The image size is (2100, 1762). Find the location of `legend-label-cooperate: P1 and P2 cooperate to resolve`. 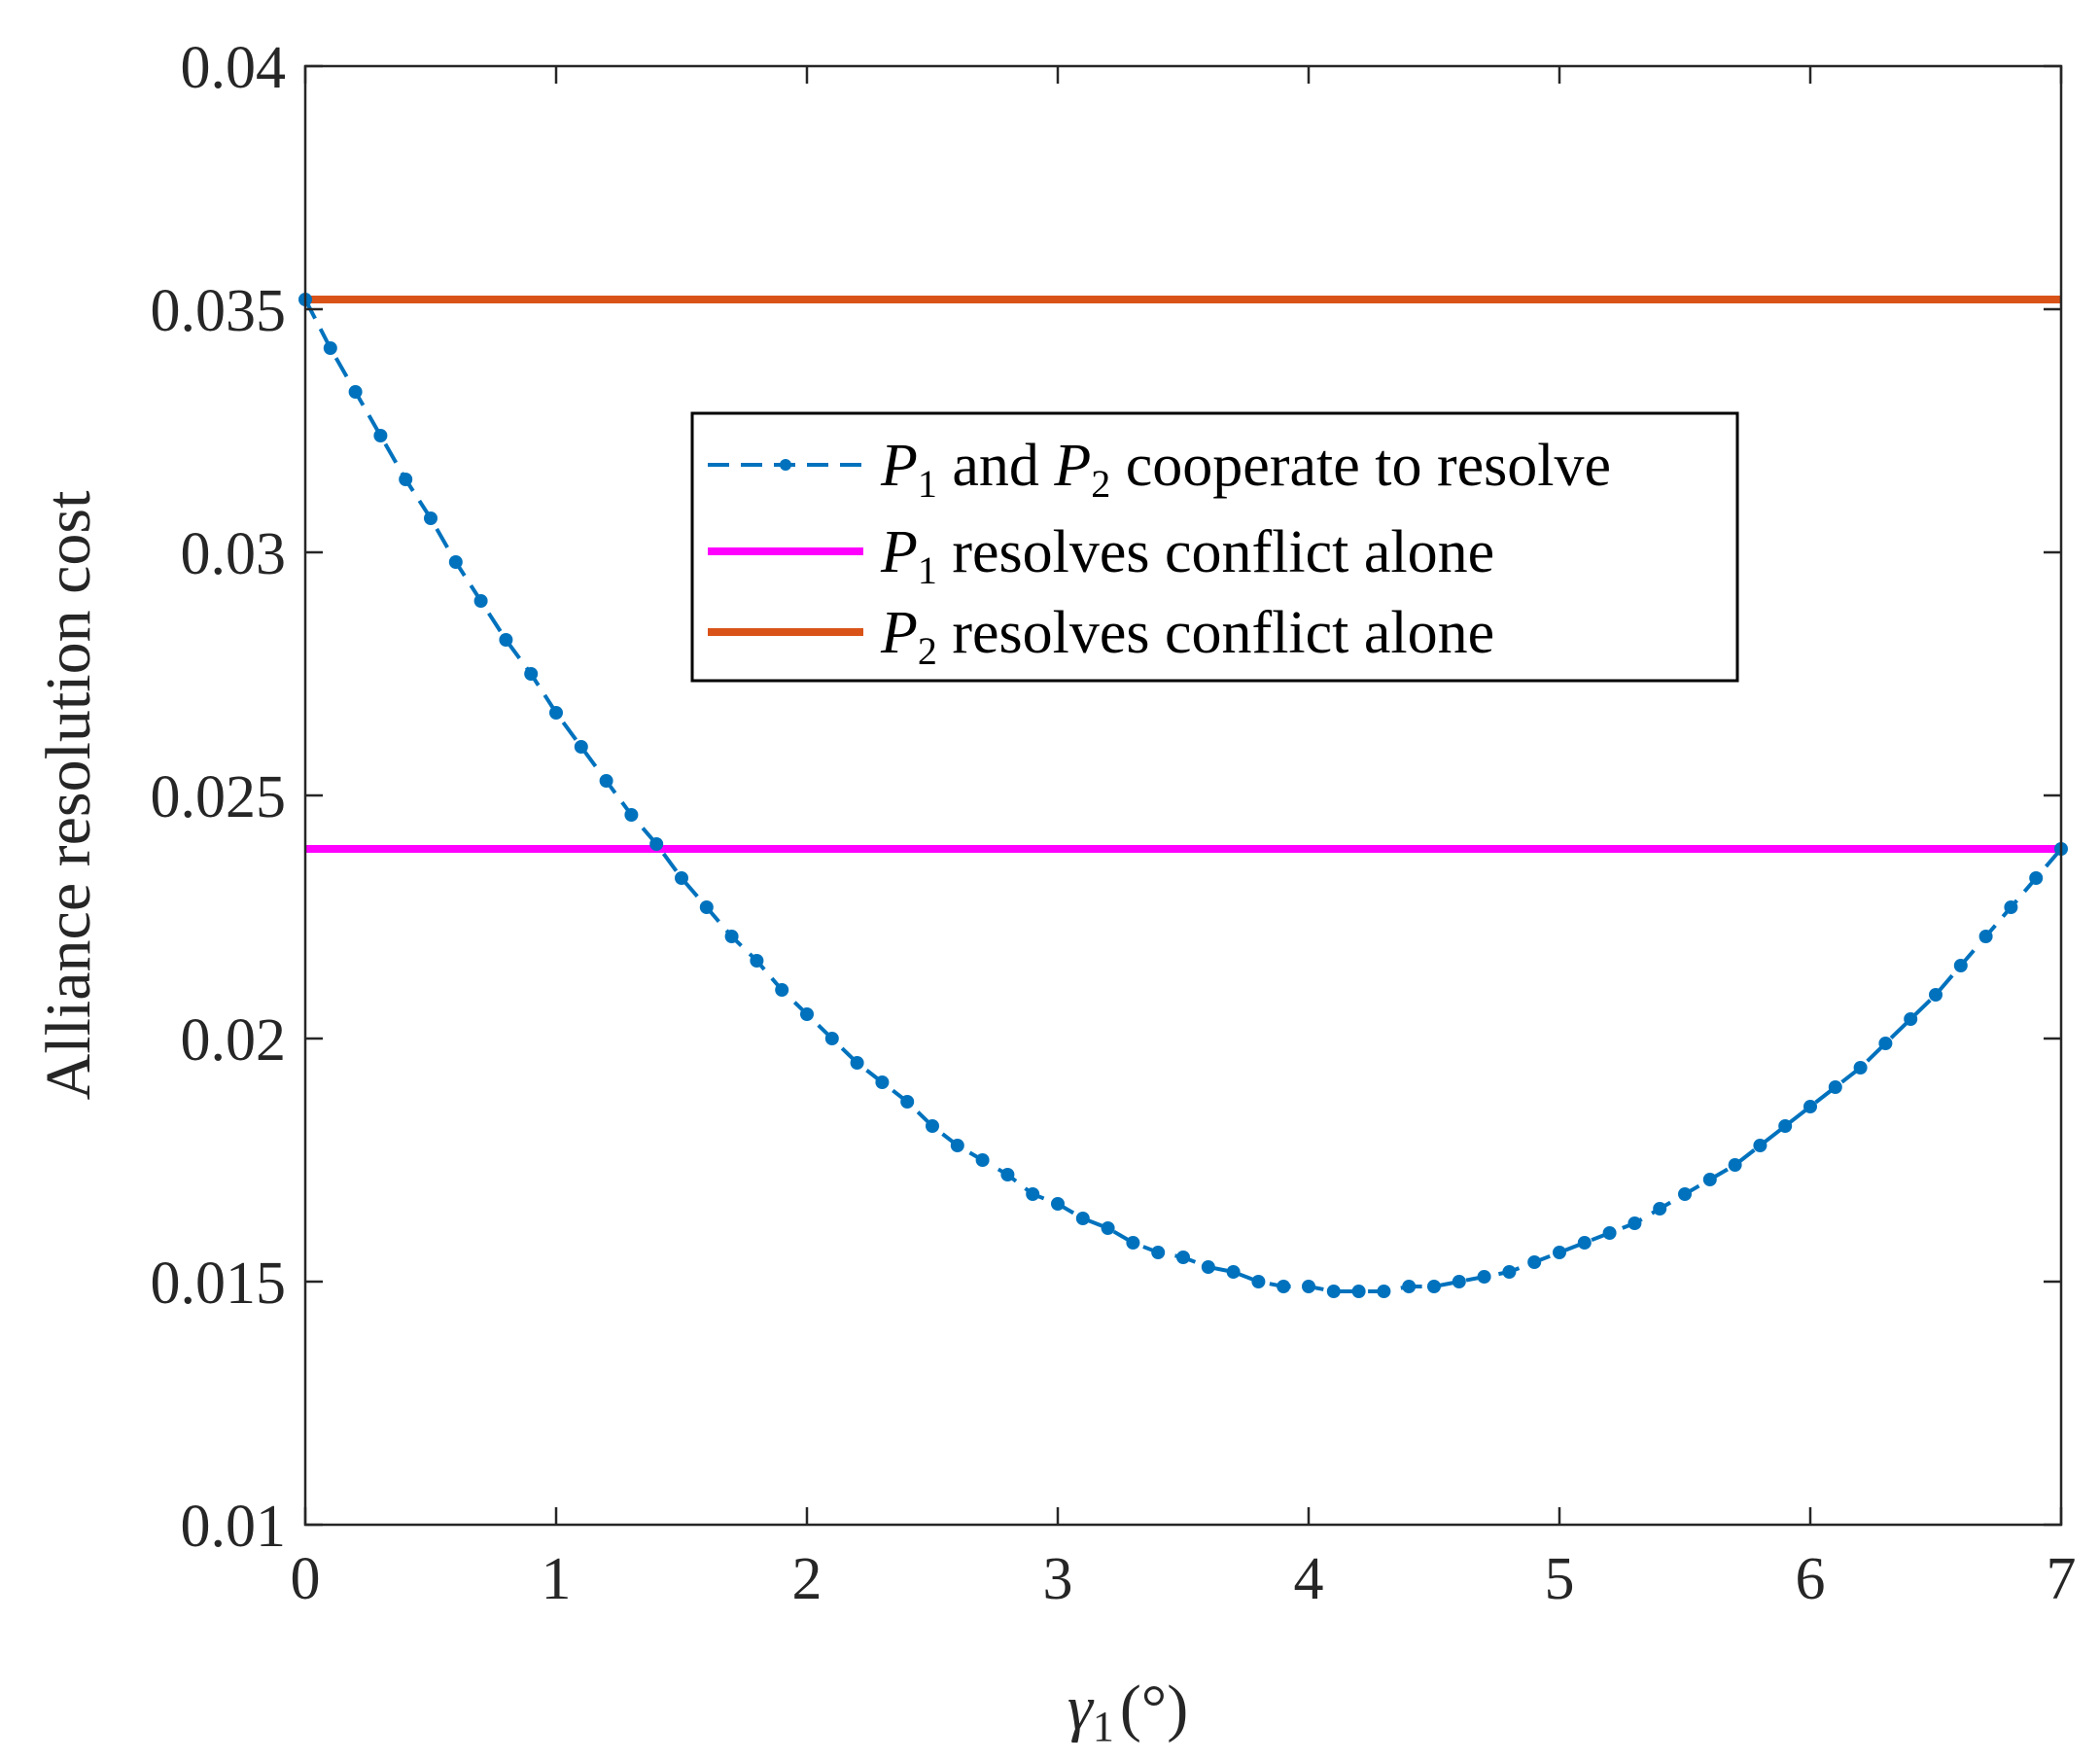

legend-label-cooperate: P1 and P2 cooperate to resolve is located at coordinates (1245, 469).